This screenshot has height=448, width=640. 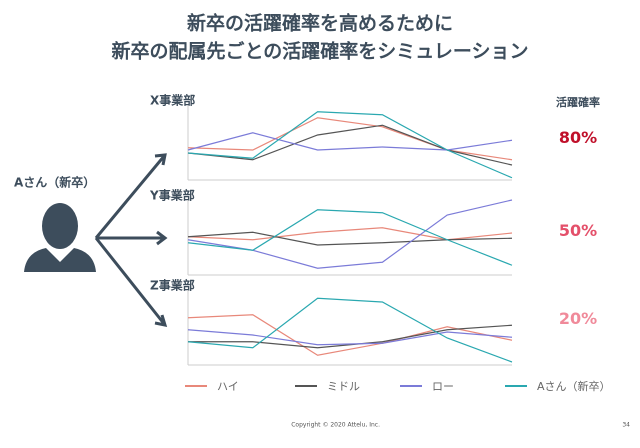 What do you see at coordinates (131, 240) in the screenshot?
I see `arrows` at bounding box center [131, 240].